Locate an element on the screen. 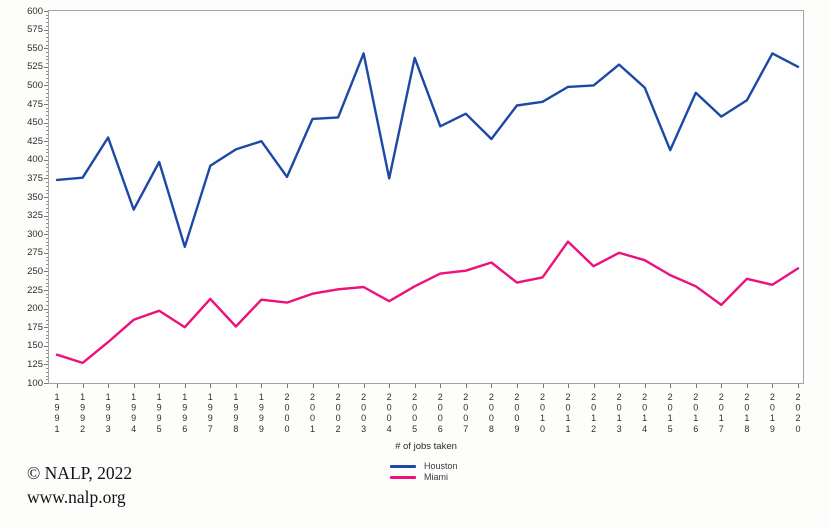 Image resolution: width=829 pixels, height=527 pixels. x-axis-label-2006: 2006 is located at coordinates (440, 413).